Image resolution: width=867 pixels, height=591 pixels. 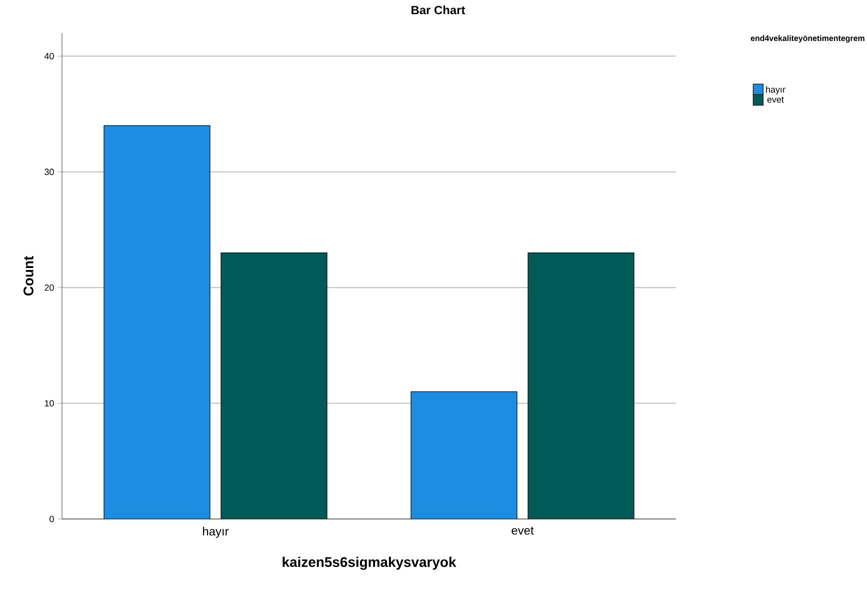 I want to click on y-tick-label: 30, so click(x=49, y=172).